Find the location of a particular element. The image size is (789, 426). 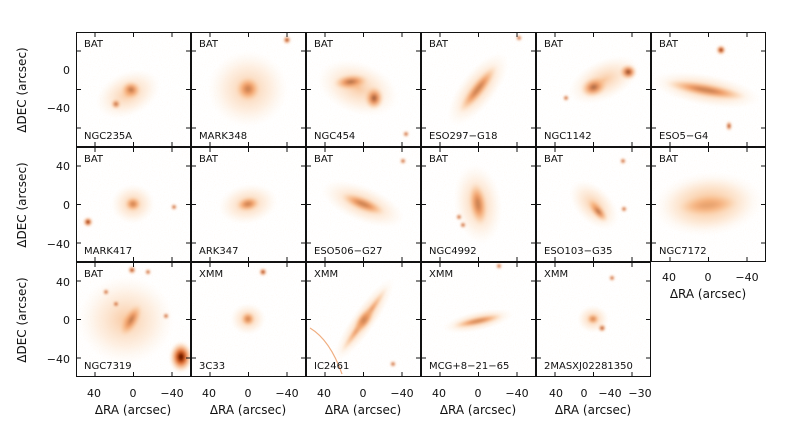

panel-galaxy-name: NGC235A is located at coordinates (108, 136).